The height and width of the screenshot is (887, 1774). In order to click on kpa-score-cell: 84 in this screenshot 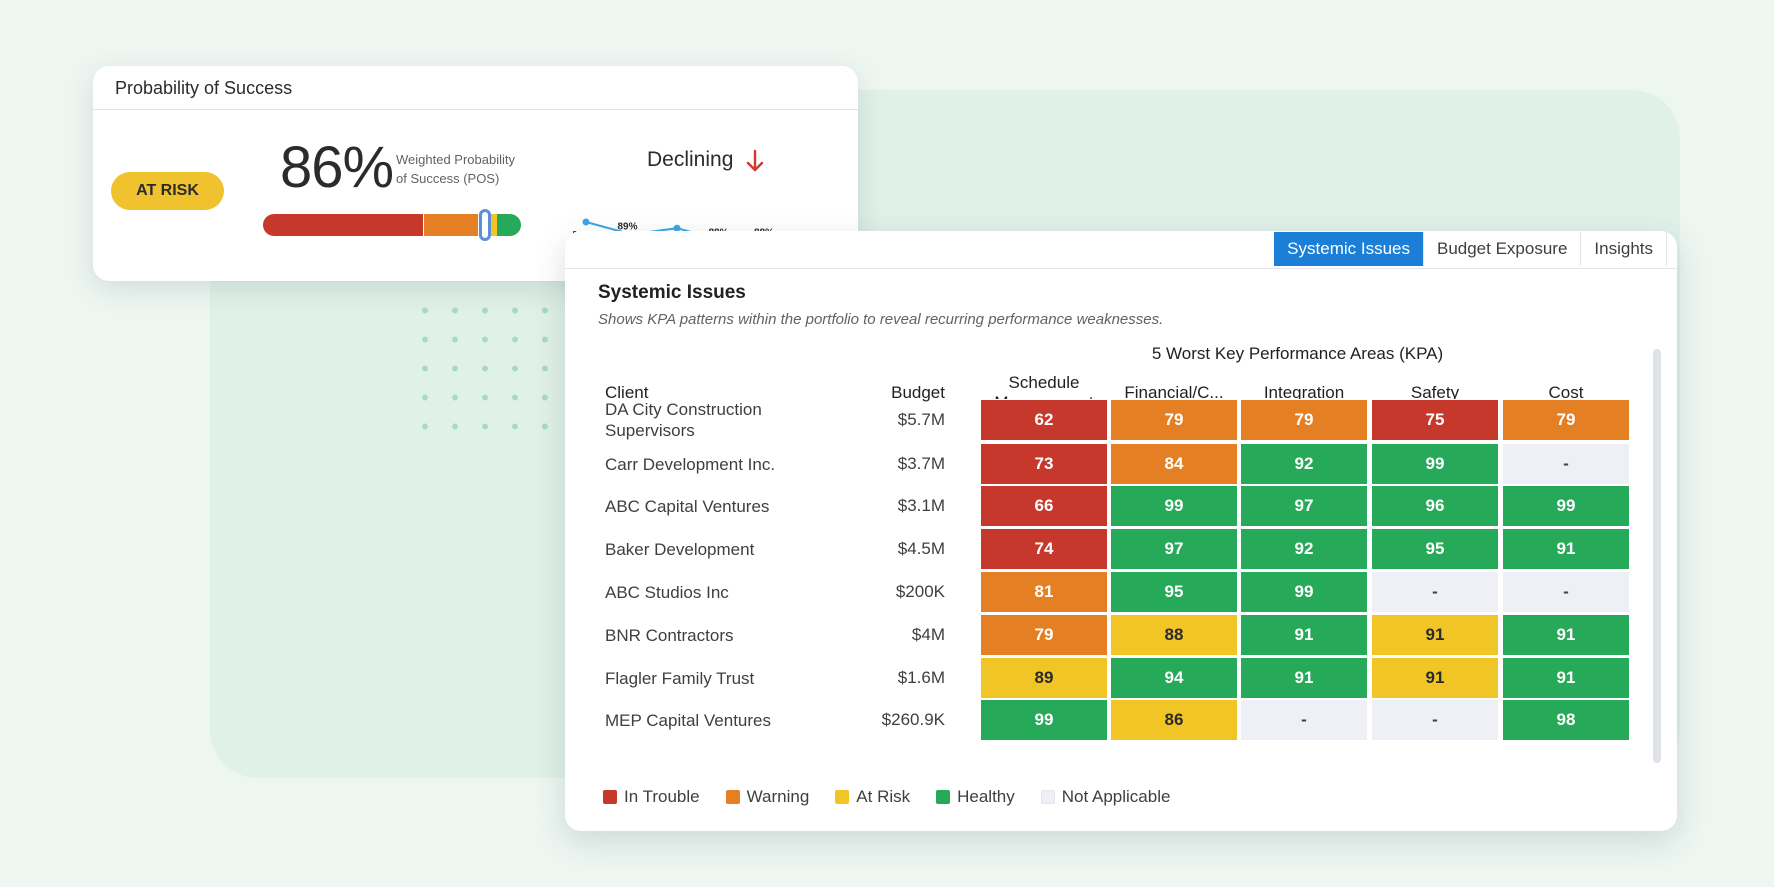, I will do `click(1174, 464)`.